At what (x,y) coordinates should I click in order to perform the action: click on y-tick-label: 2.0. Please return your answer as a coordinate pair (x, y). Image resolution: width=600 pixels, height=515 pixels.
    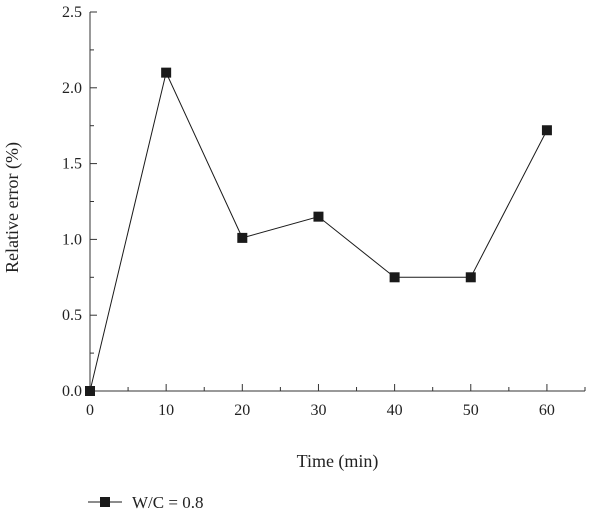
    Looking at the image, I should click on (72, 88).